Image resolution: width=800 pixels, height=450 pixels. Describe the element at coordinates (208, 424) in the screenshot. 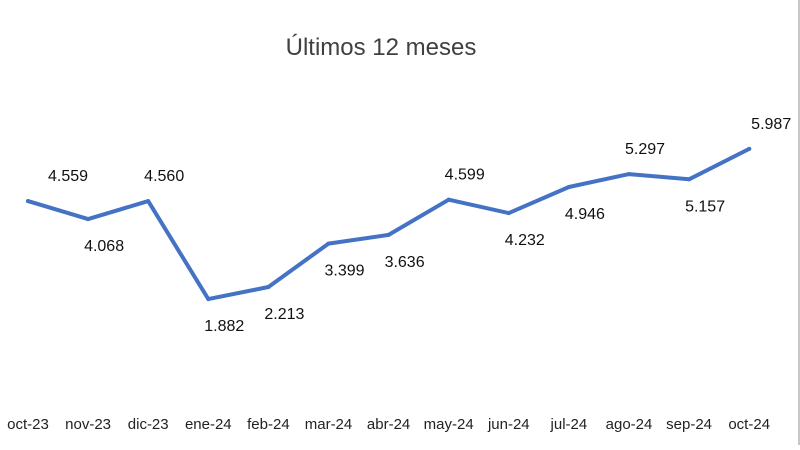

I see `x-tick-label: ene-24` at that location.